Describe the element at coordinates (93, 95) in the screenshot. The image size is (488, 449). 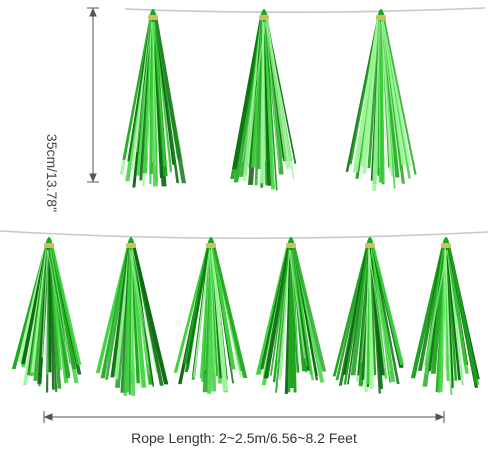
I see `height-dimension-line` at that location.